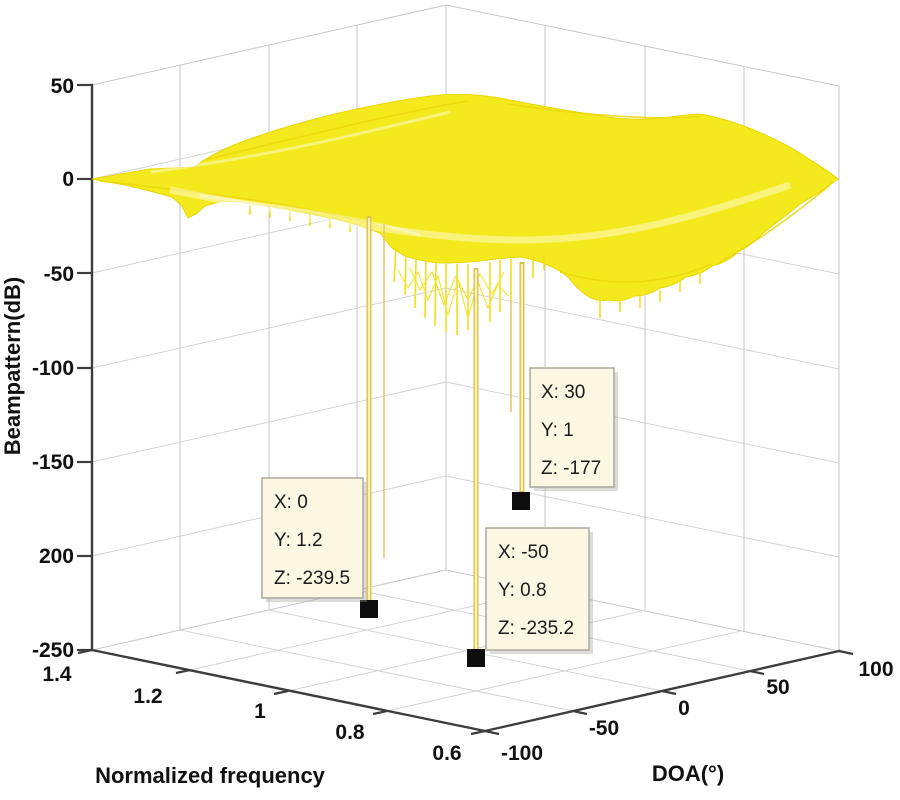  I want to click on datatip-xm50: X: -50 Y: 0.8 Z: -235.2, so click(539, 590).